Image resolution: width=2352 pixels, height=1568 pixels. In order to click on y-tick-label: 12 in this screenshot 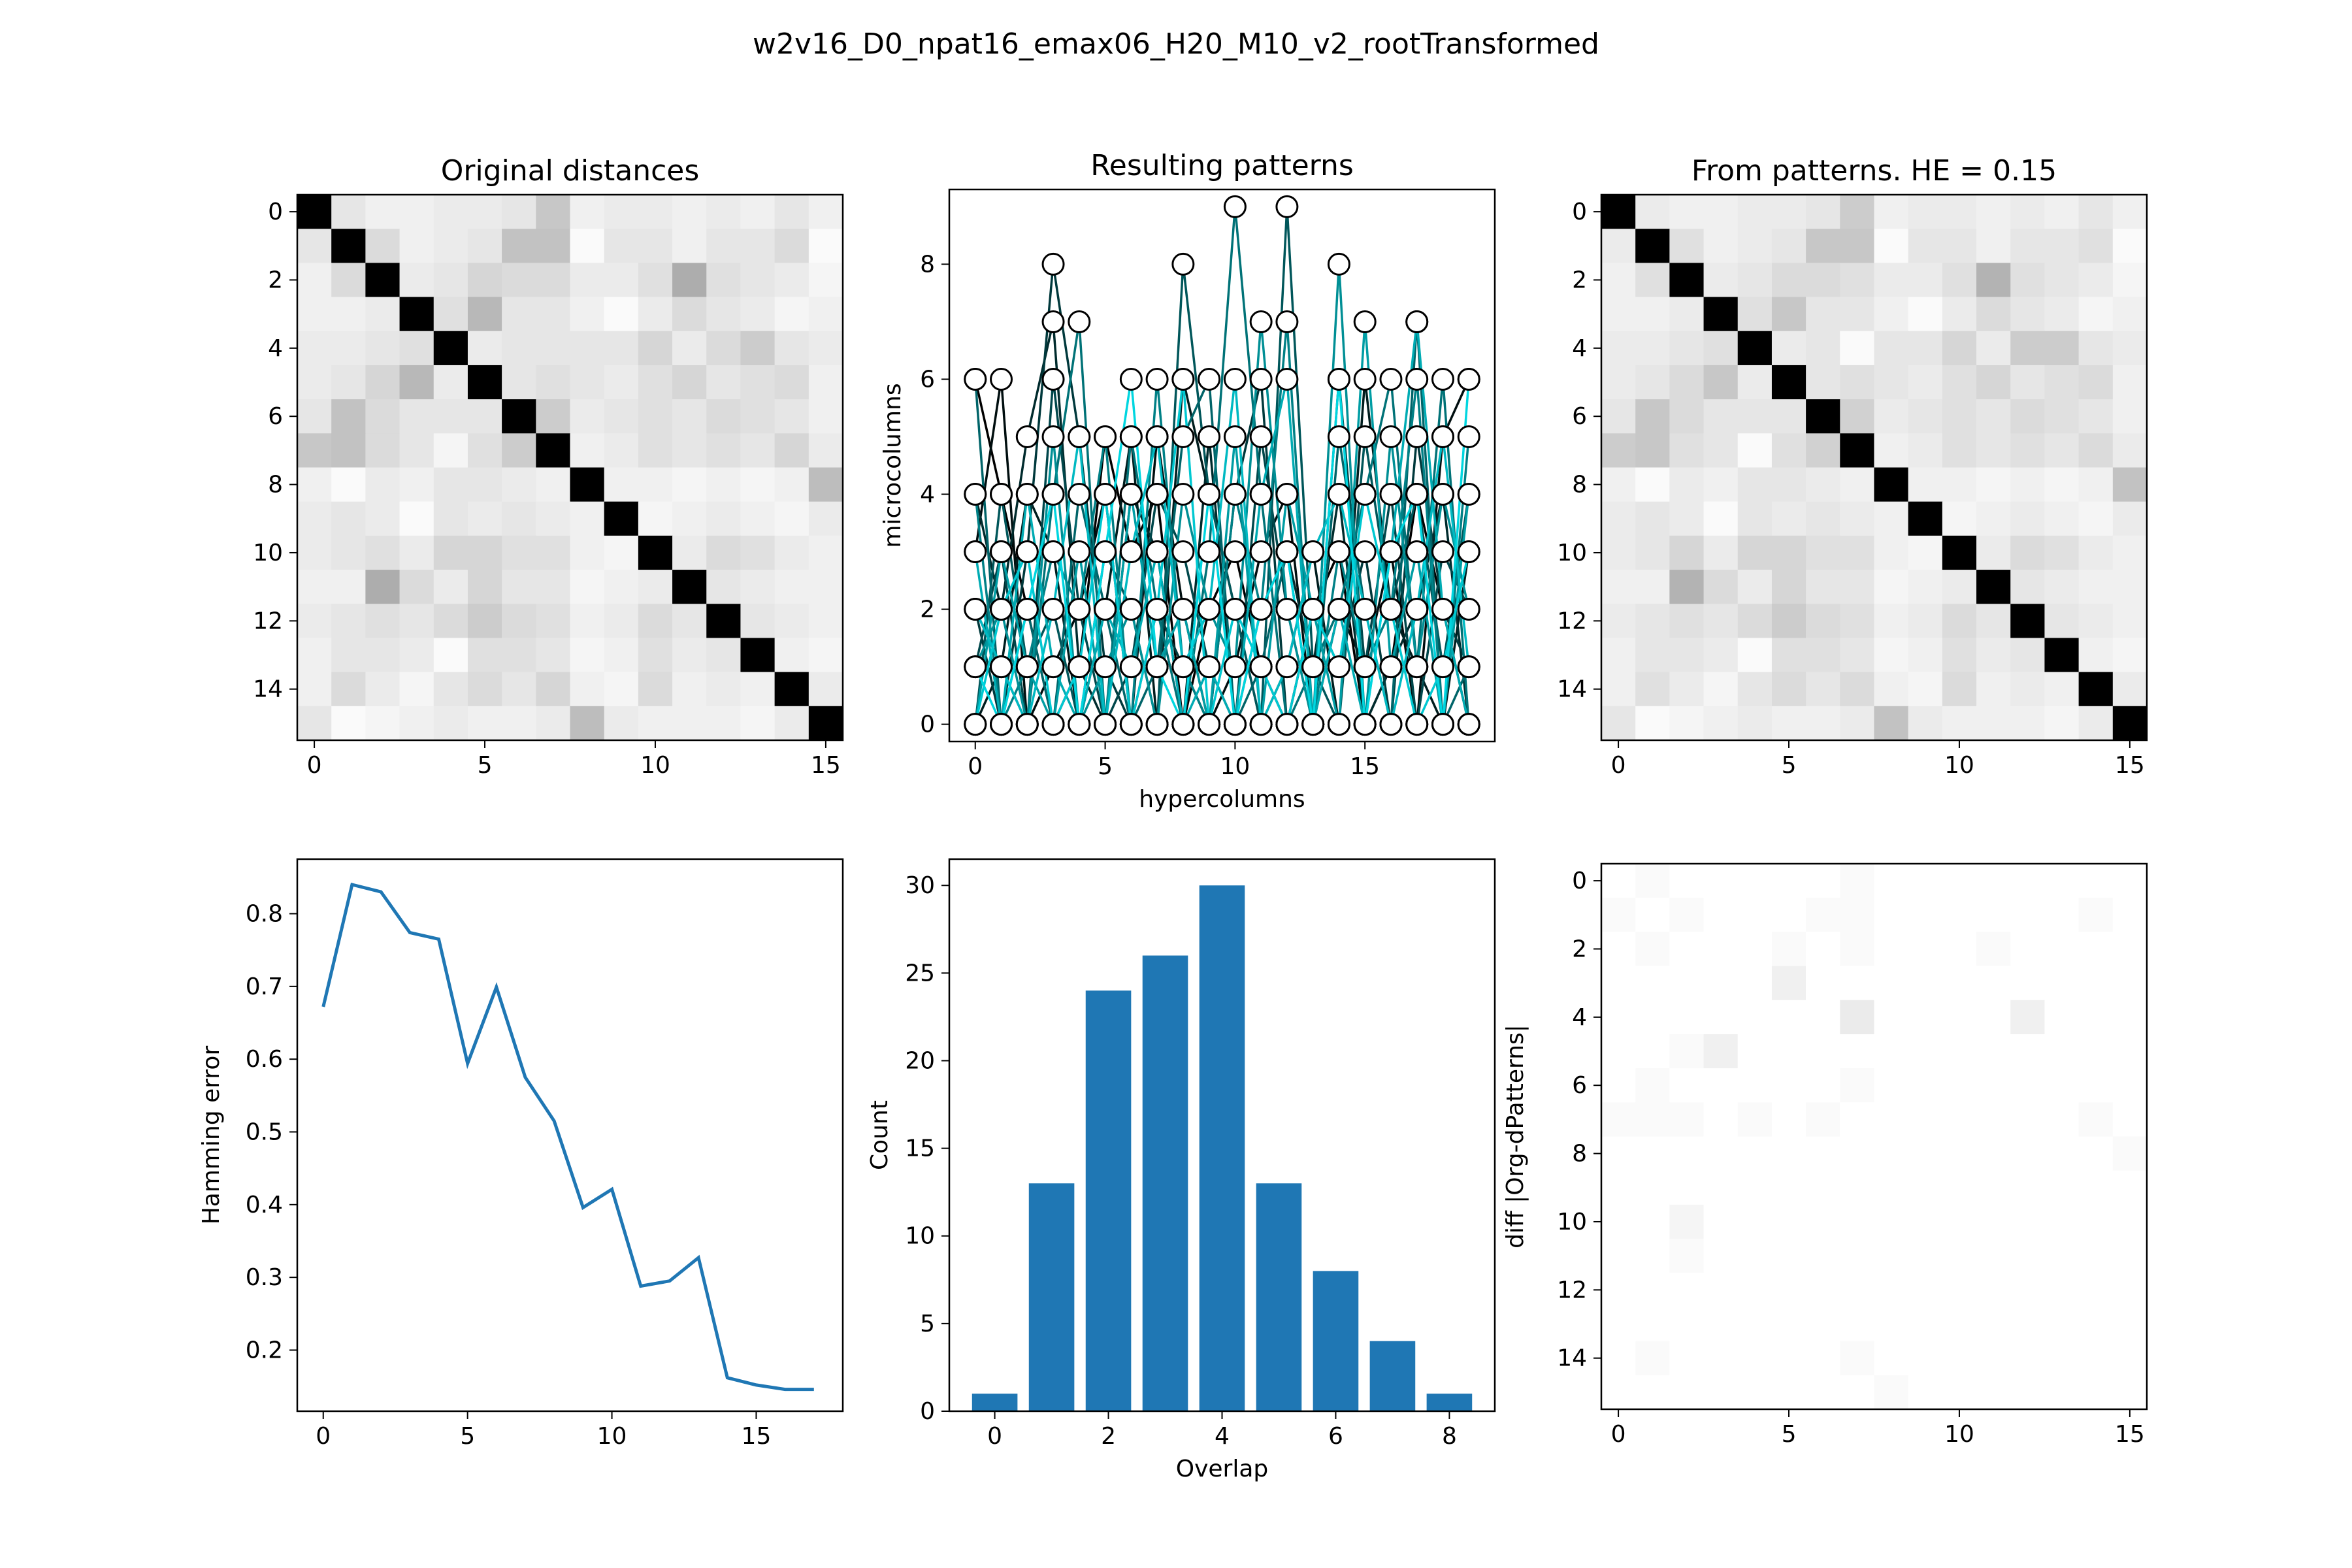, I will do `click(268, 621)`.